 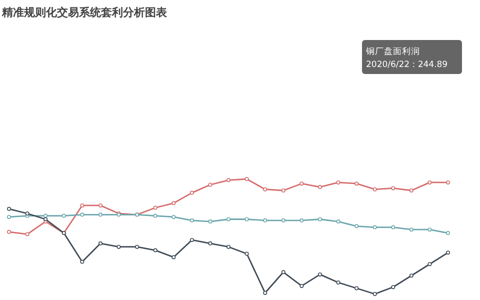 I want to click on title: 精准规则化交易系统套利分析图表, so click(x=84, y=12).